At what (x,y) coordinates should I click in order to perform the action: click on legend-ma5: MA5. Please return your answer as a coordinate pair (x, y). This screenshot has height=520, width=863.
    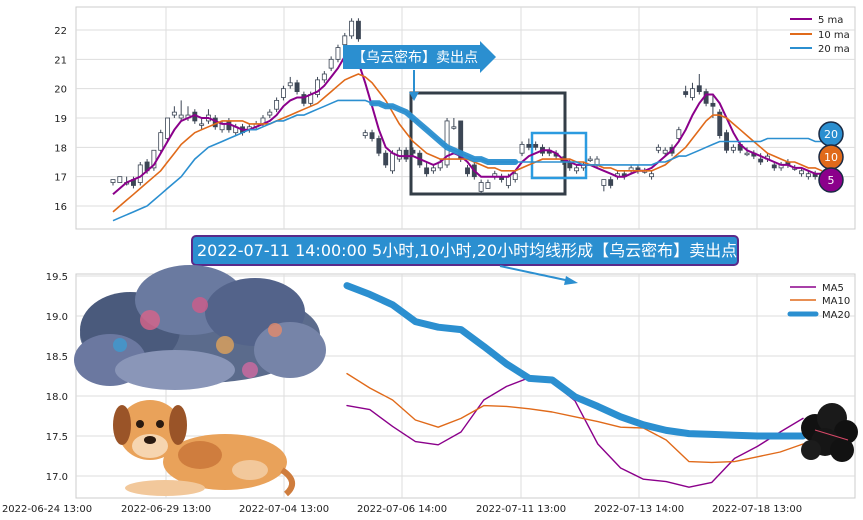
    Looking at the image, I should click on (833, 288).